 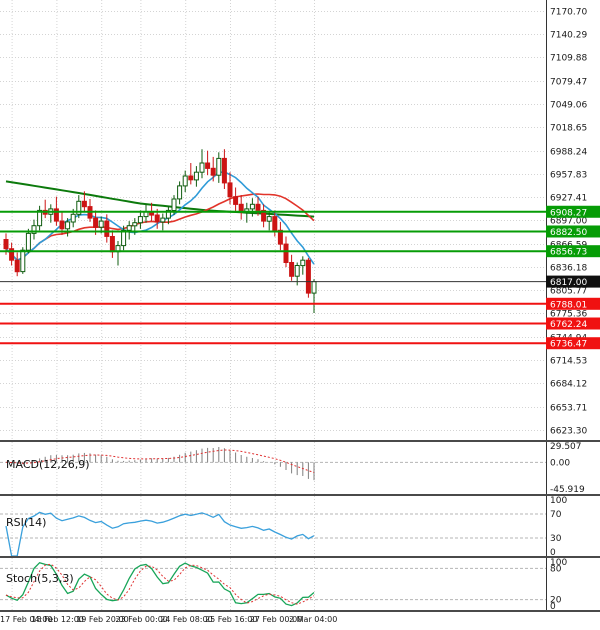 What do you see at coordinates (26, 619) in the screenshot?
I see `time-tick-label: 17 Feb 04:00` at bounding box center [26, 619].